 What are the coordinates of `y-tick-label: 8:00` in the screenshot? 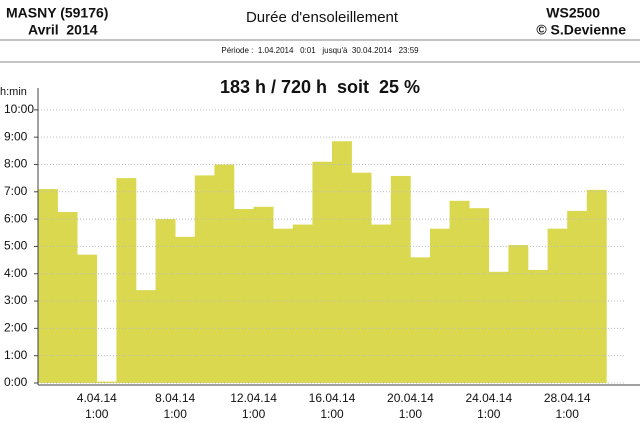 It's located at (16, 164).